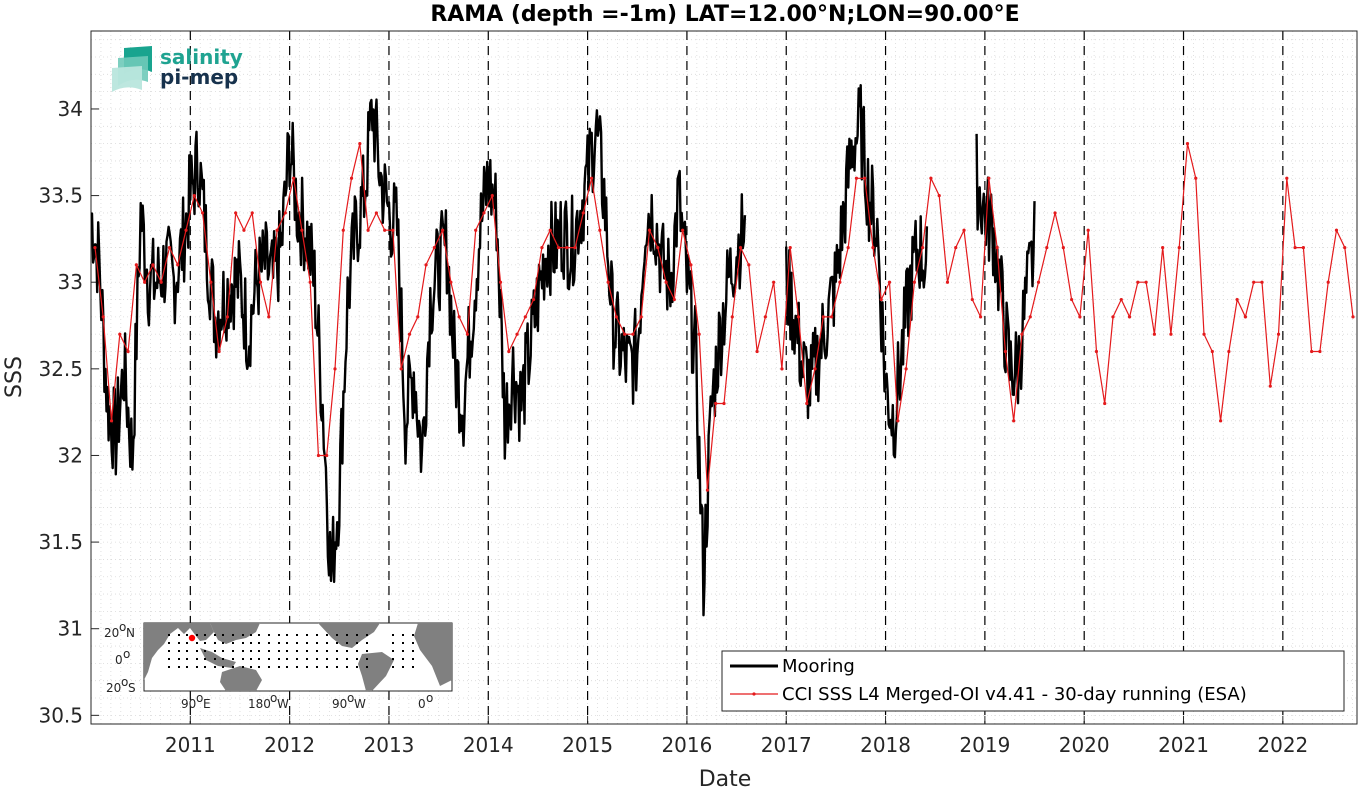 This screenshot has width=1359, height=790. I want to click on logo-word-salinity: salinity, so click(201, 57).